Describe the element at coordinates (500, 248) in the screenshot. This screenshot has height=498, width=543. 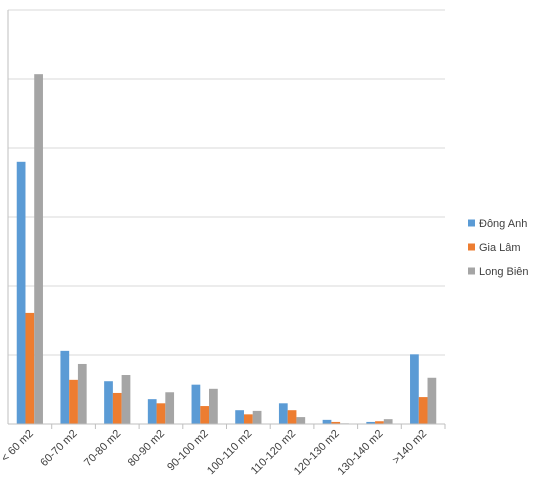
I see `legend-label: Gia Lâm` at that location.